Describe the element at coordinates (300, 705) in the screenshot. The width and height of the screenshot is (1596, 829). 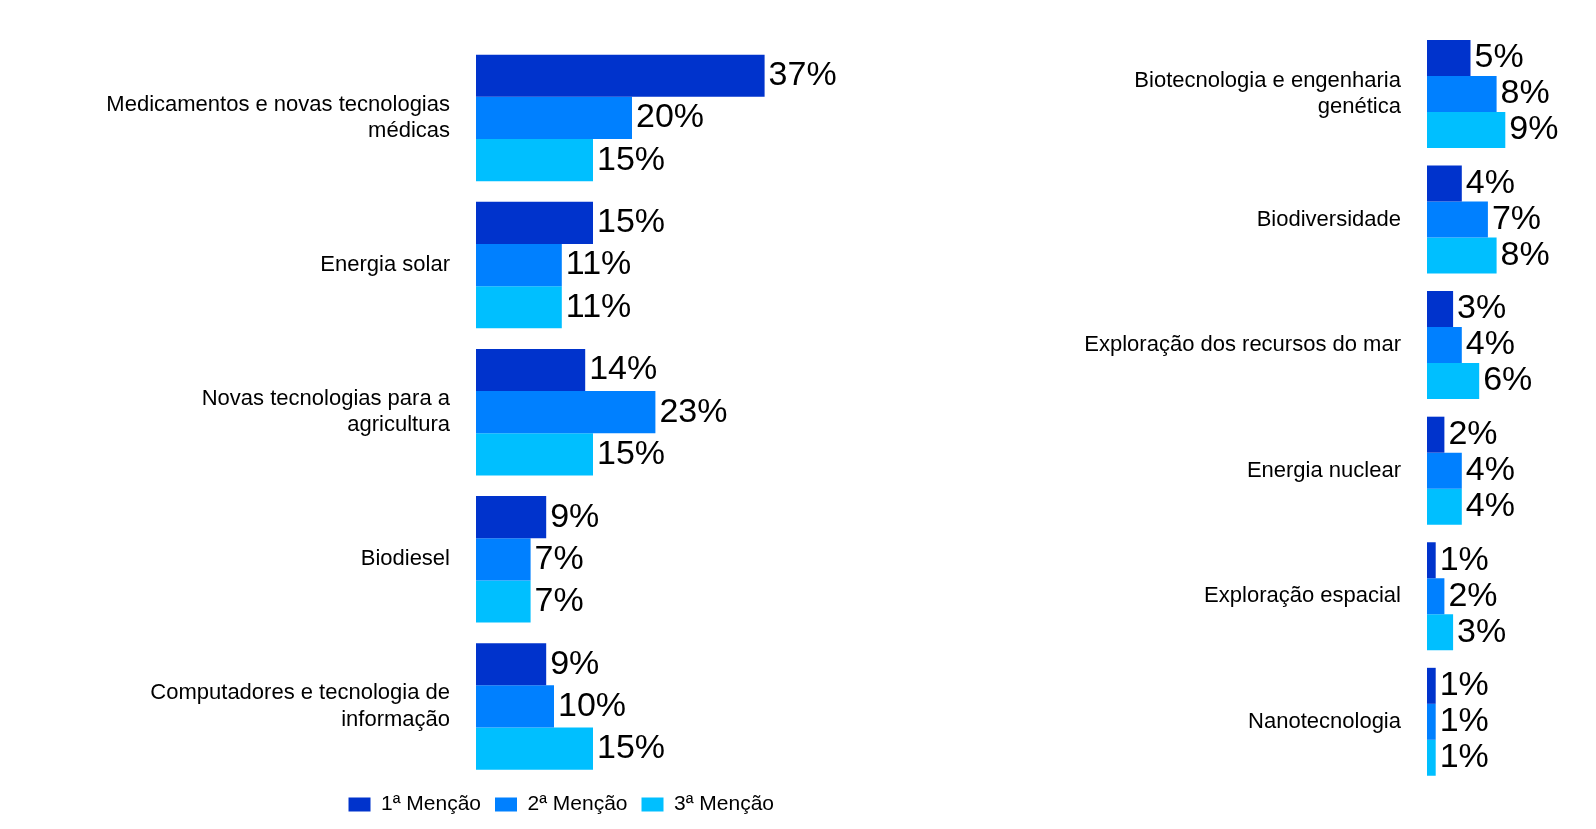
I see `y-tick-label: Computadores e tecnologia de informação` at that location.